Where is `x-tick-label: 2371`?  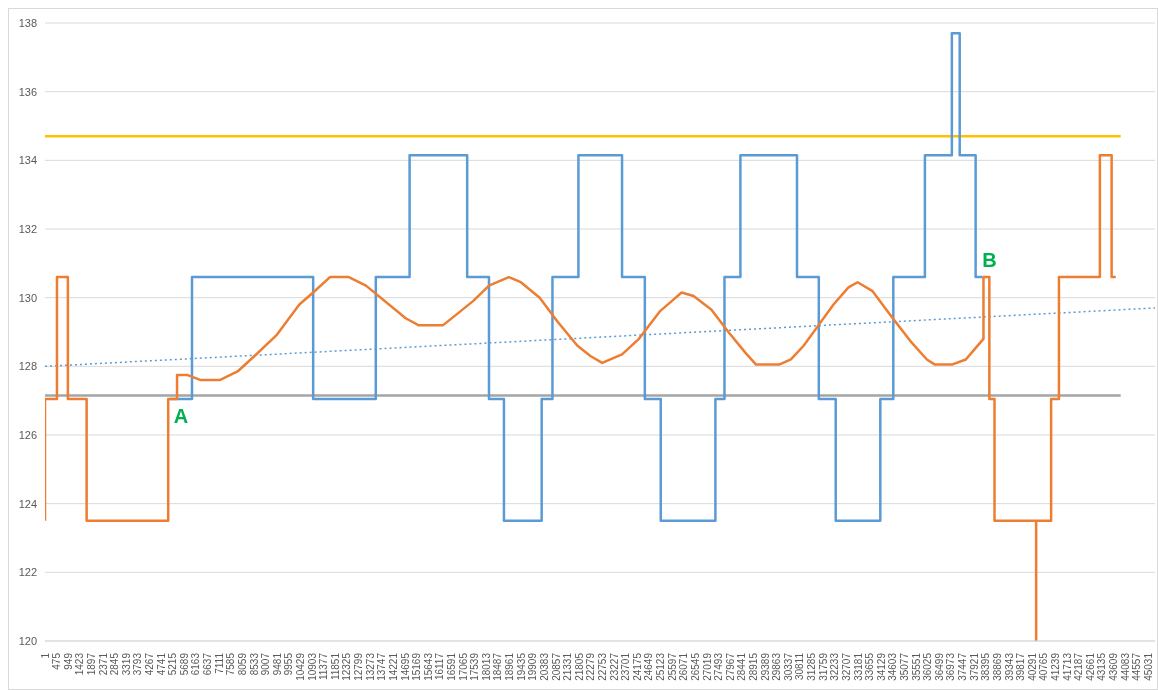 x-tick-label: 2371 is located at coordinates (103, 664).